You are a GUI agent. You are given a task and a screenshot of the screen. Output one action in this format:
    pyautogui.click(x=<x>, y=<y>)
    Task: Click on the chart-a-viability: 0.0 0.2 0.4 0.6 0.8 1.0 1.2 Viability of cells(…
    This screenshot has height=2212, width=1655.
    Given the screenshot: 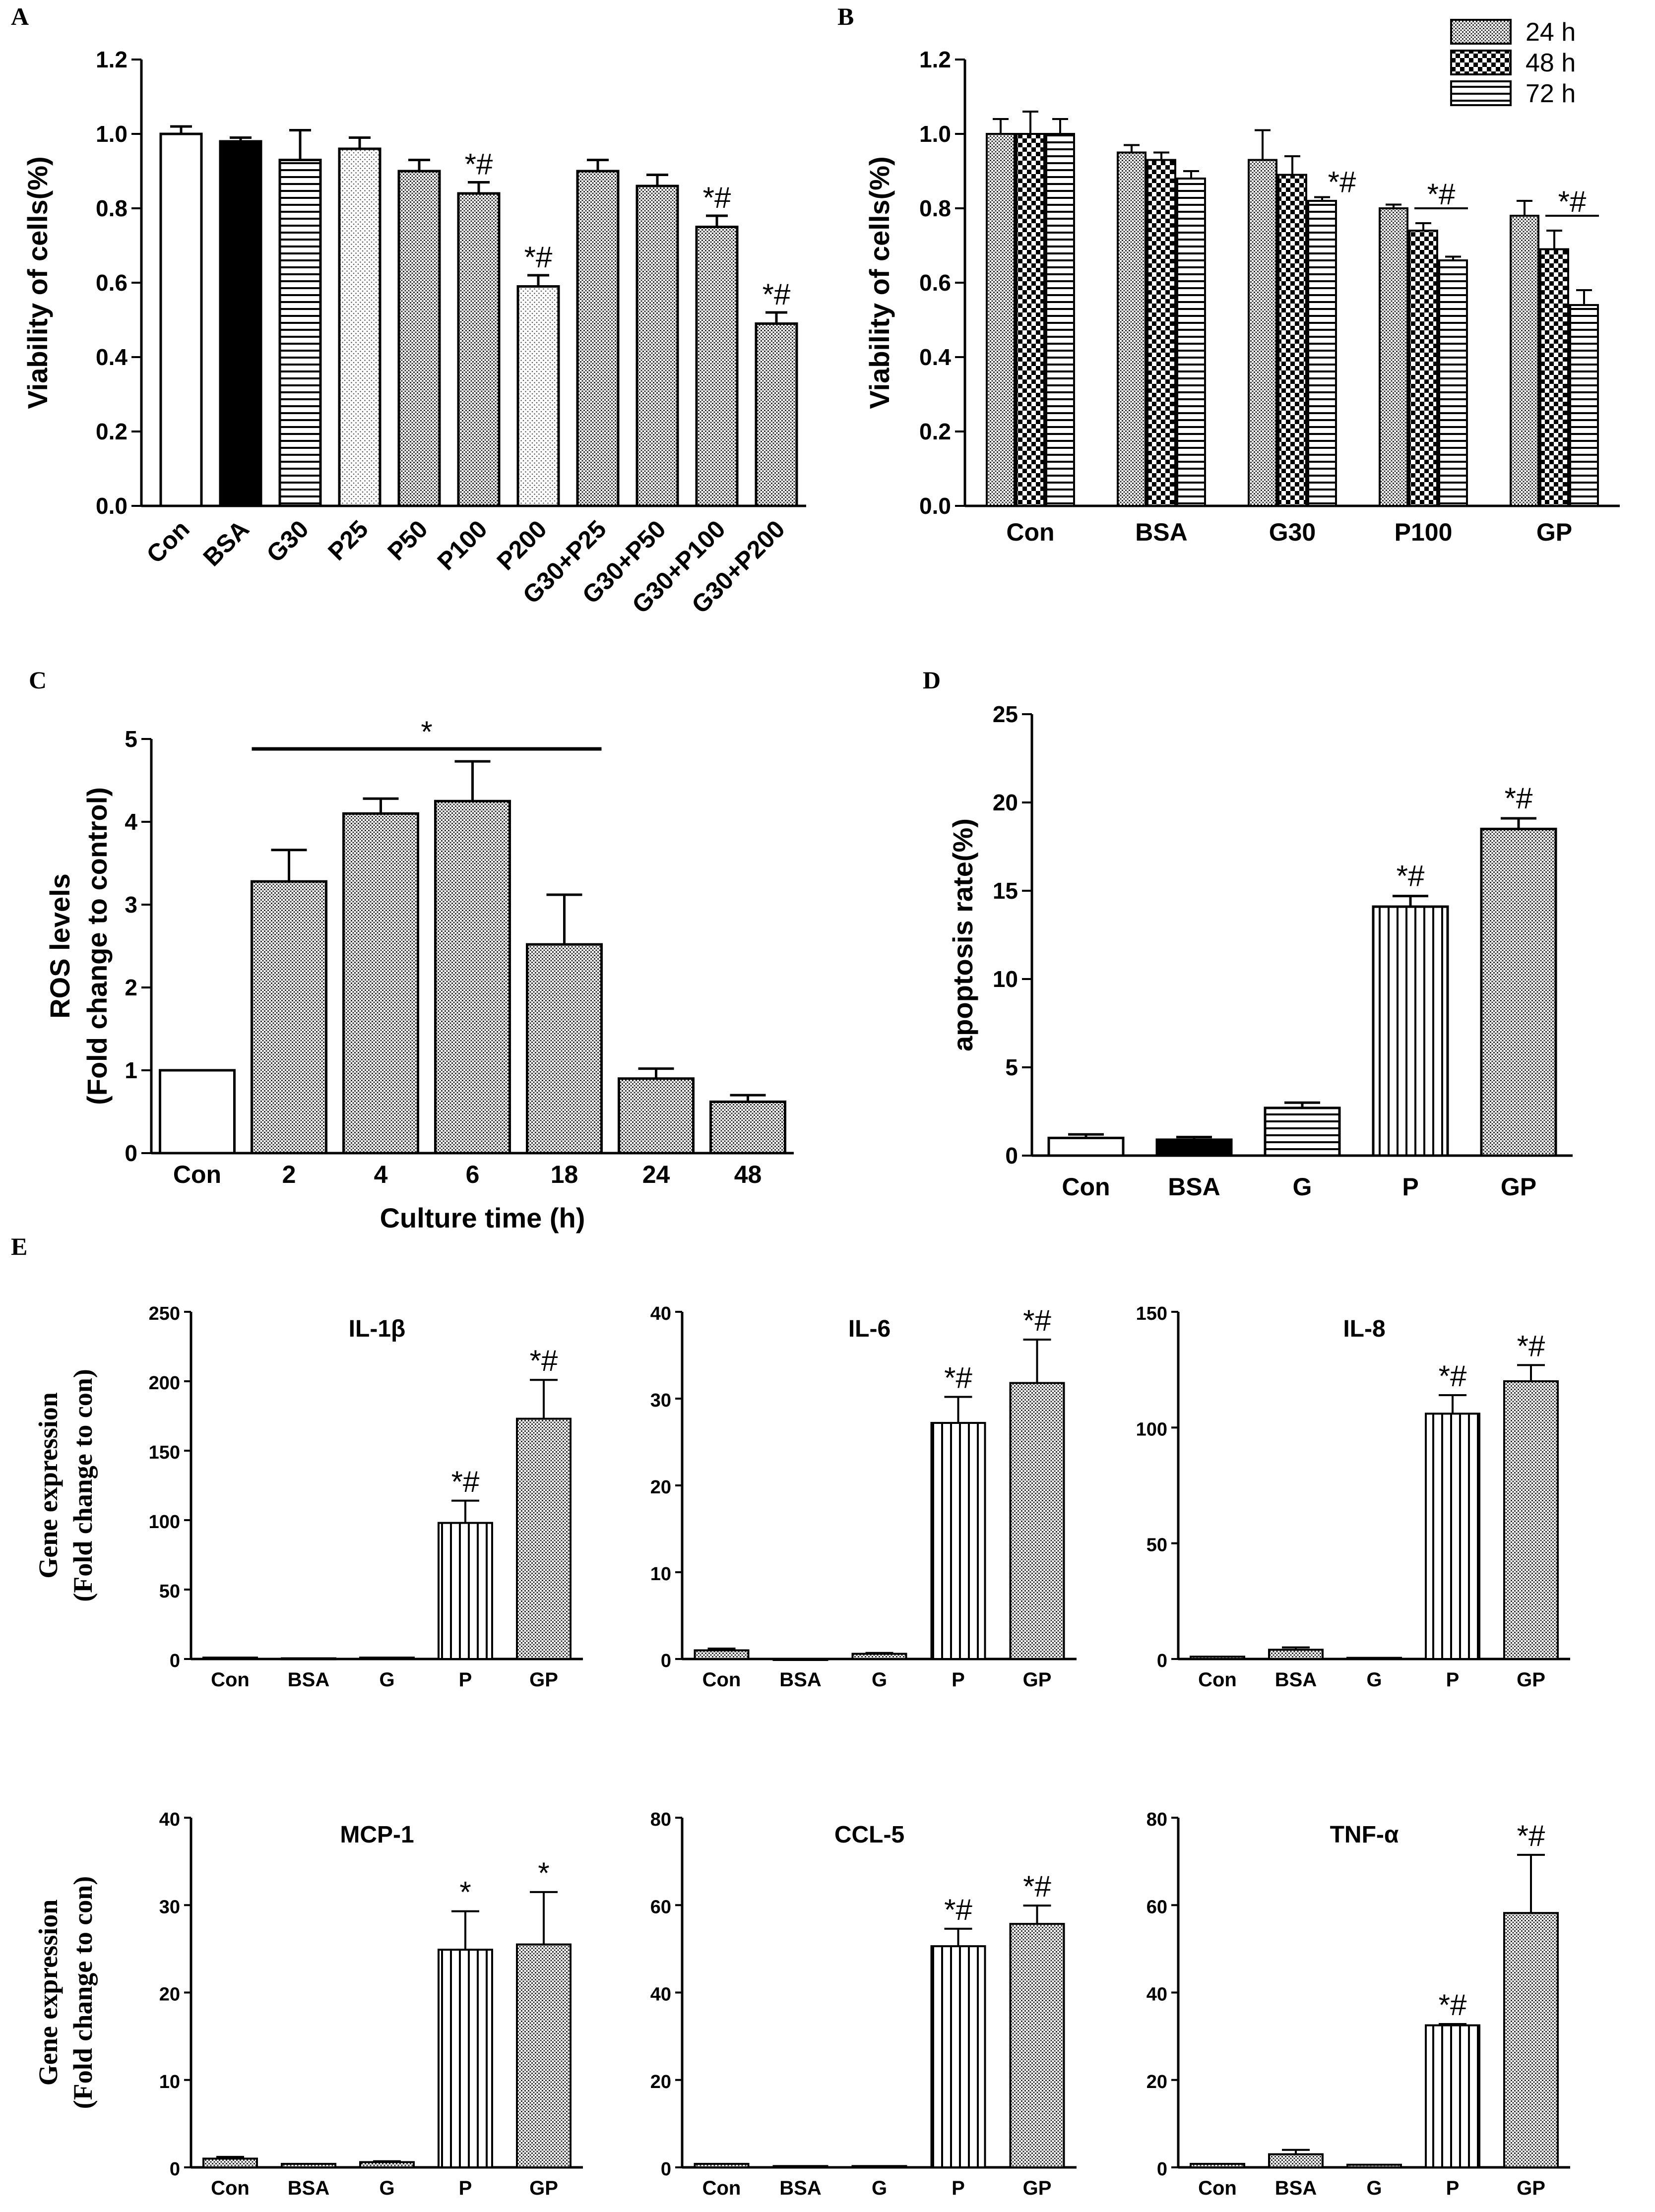 What is the action you would take?
    pyautogui.click(x=414, y=333)
    